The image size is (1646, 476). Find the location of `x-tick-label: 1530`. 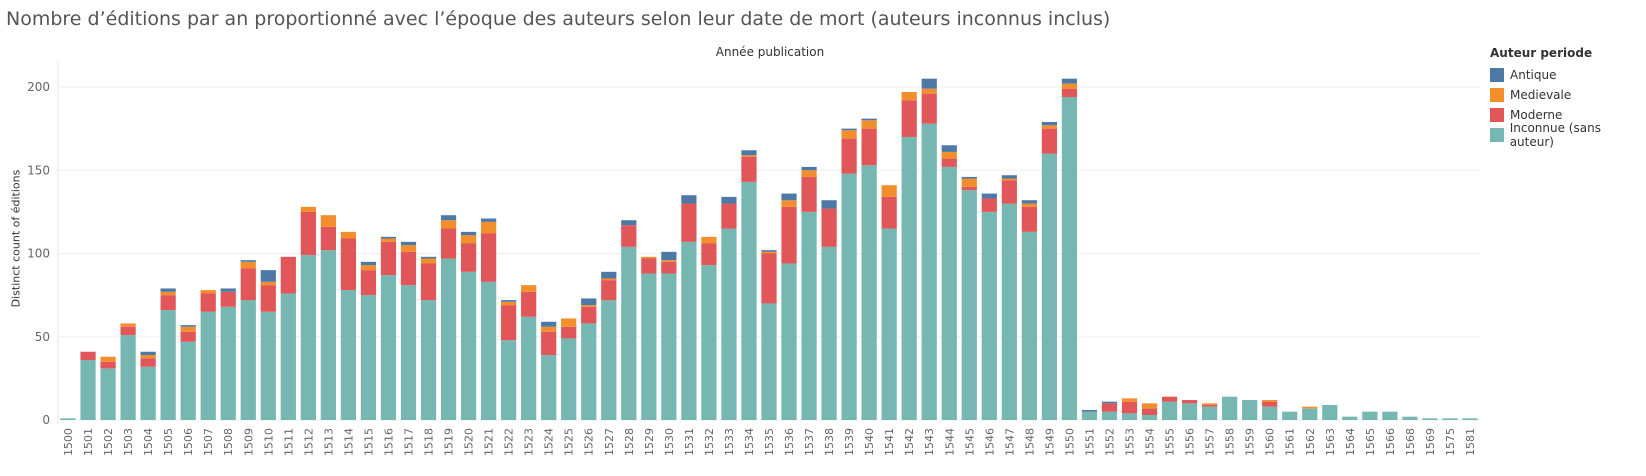

x-tick-label: 1530 is located at coordinates (669, 442).